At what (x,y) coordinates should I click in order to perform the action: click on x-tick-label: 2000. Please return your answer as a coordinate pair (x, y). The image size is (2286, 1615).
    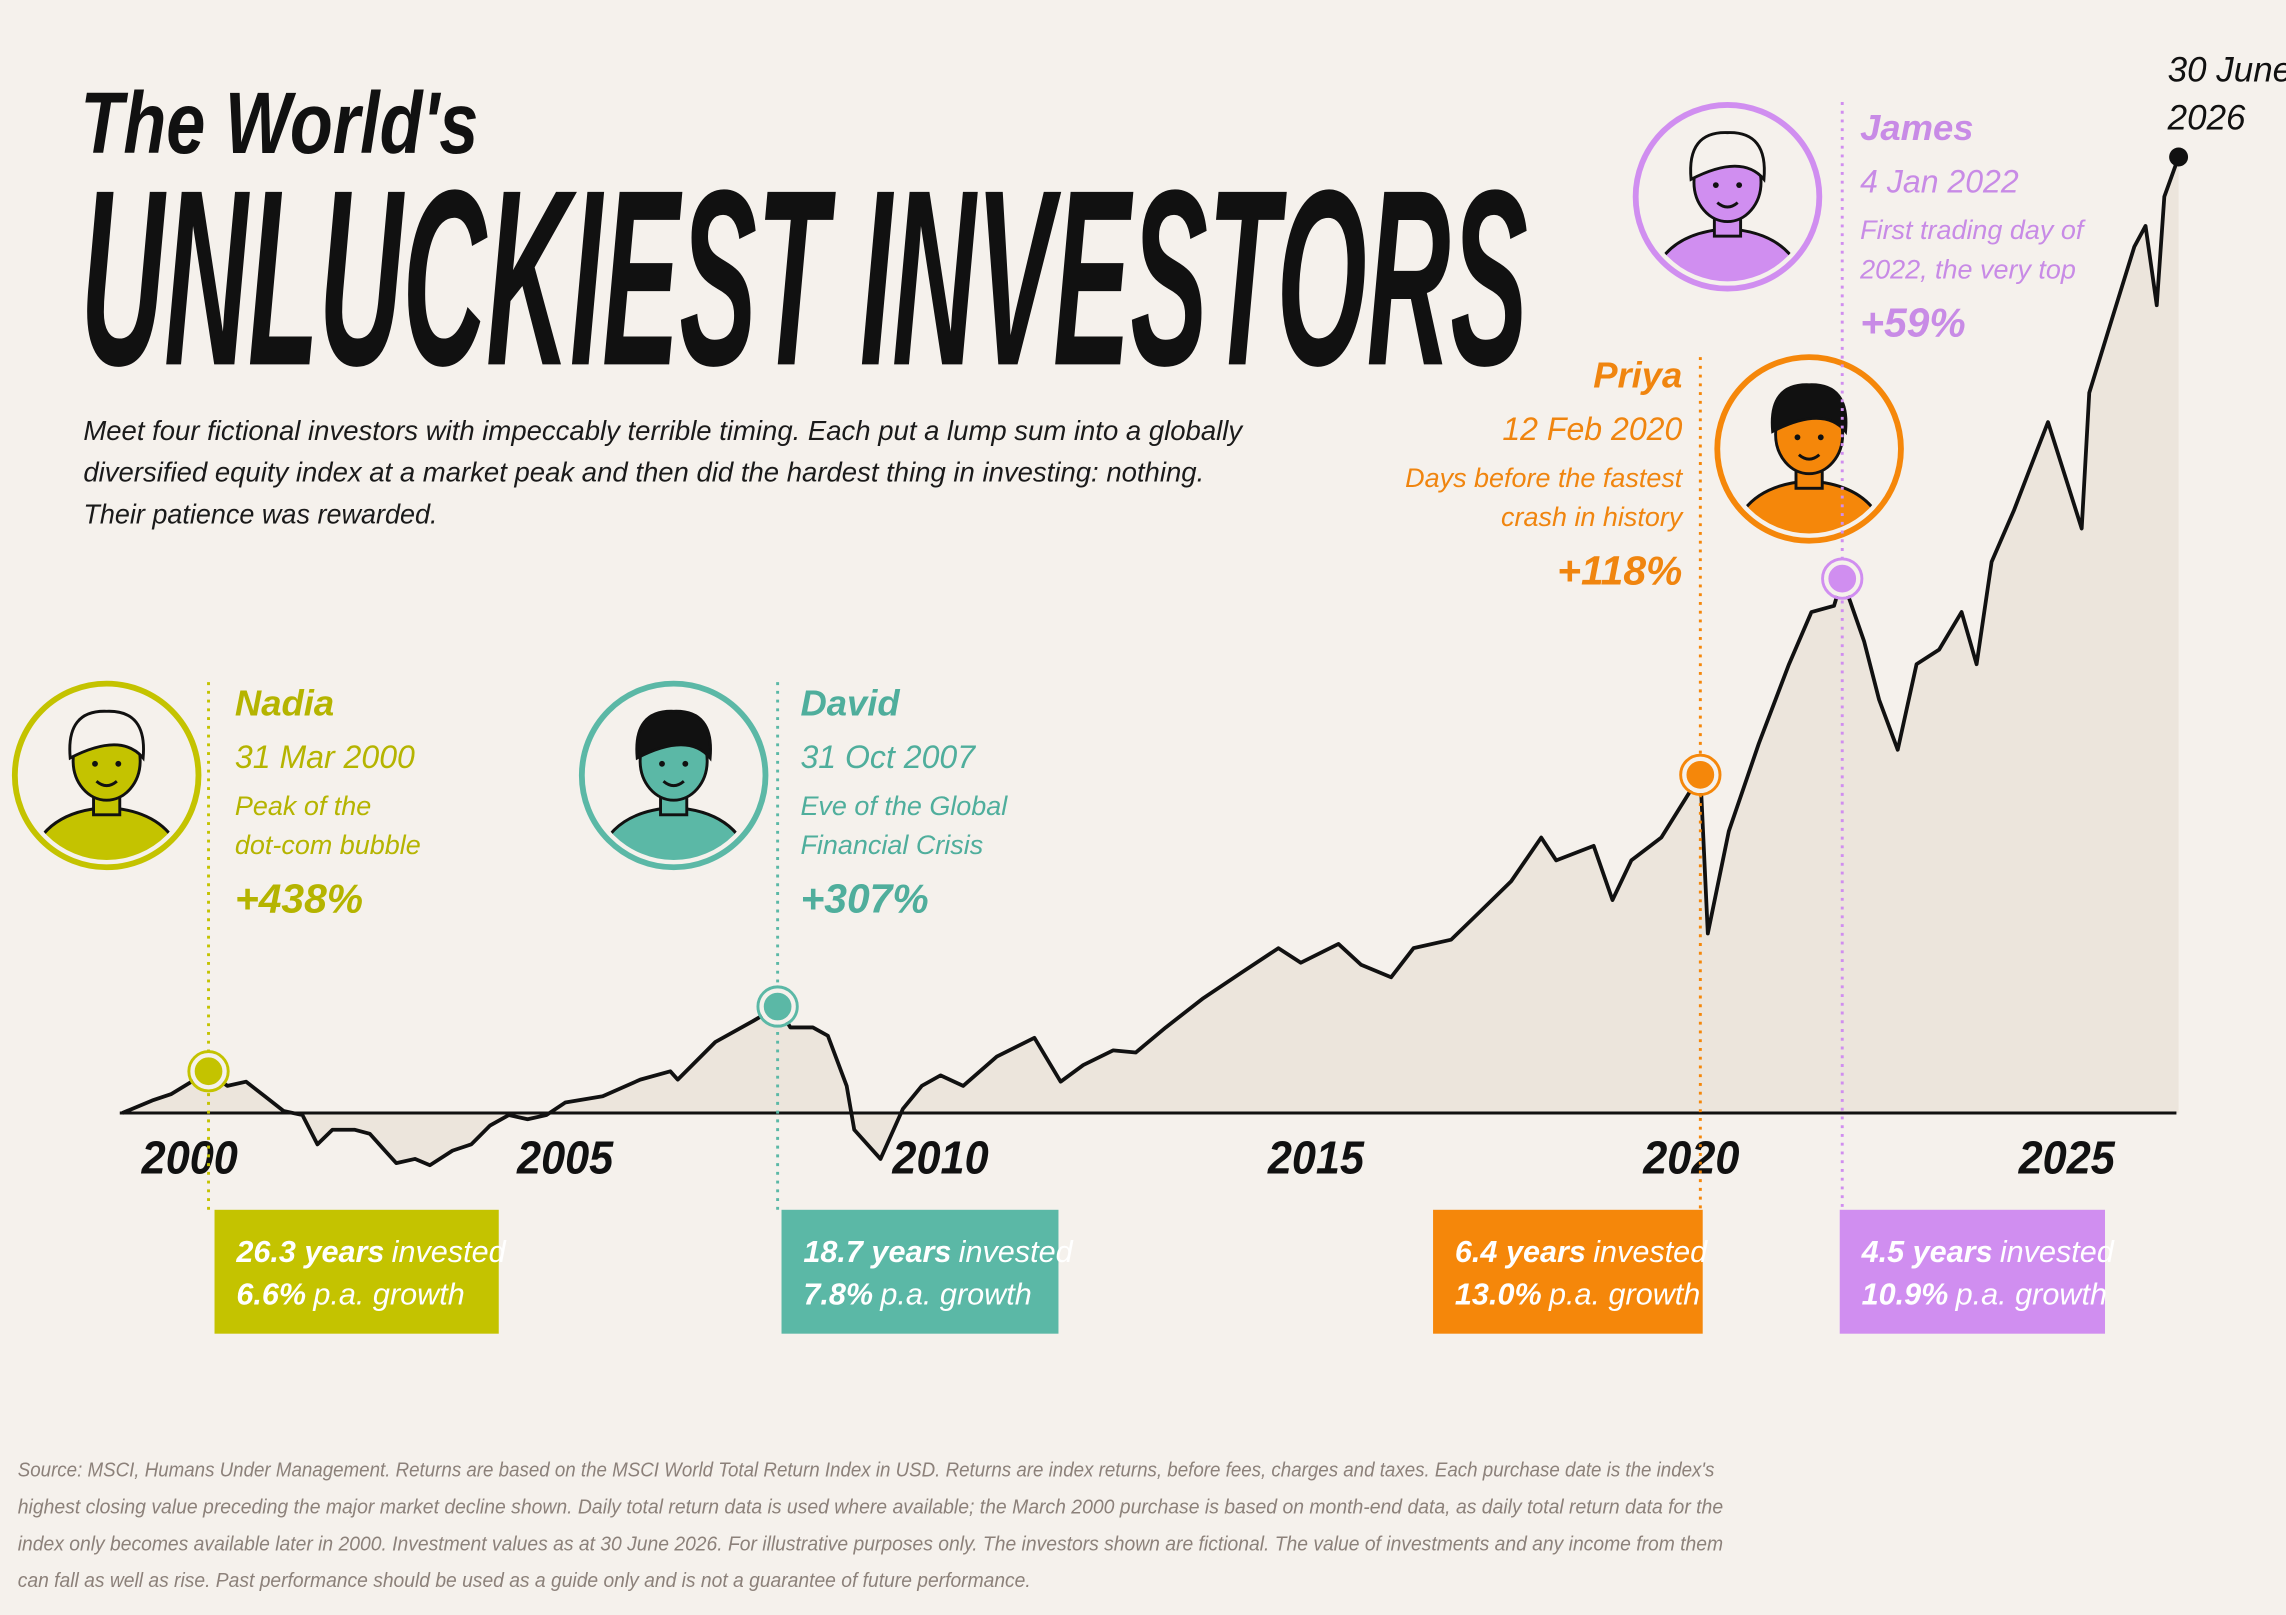
    Looking at the image, I should click on (189, 1157).